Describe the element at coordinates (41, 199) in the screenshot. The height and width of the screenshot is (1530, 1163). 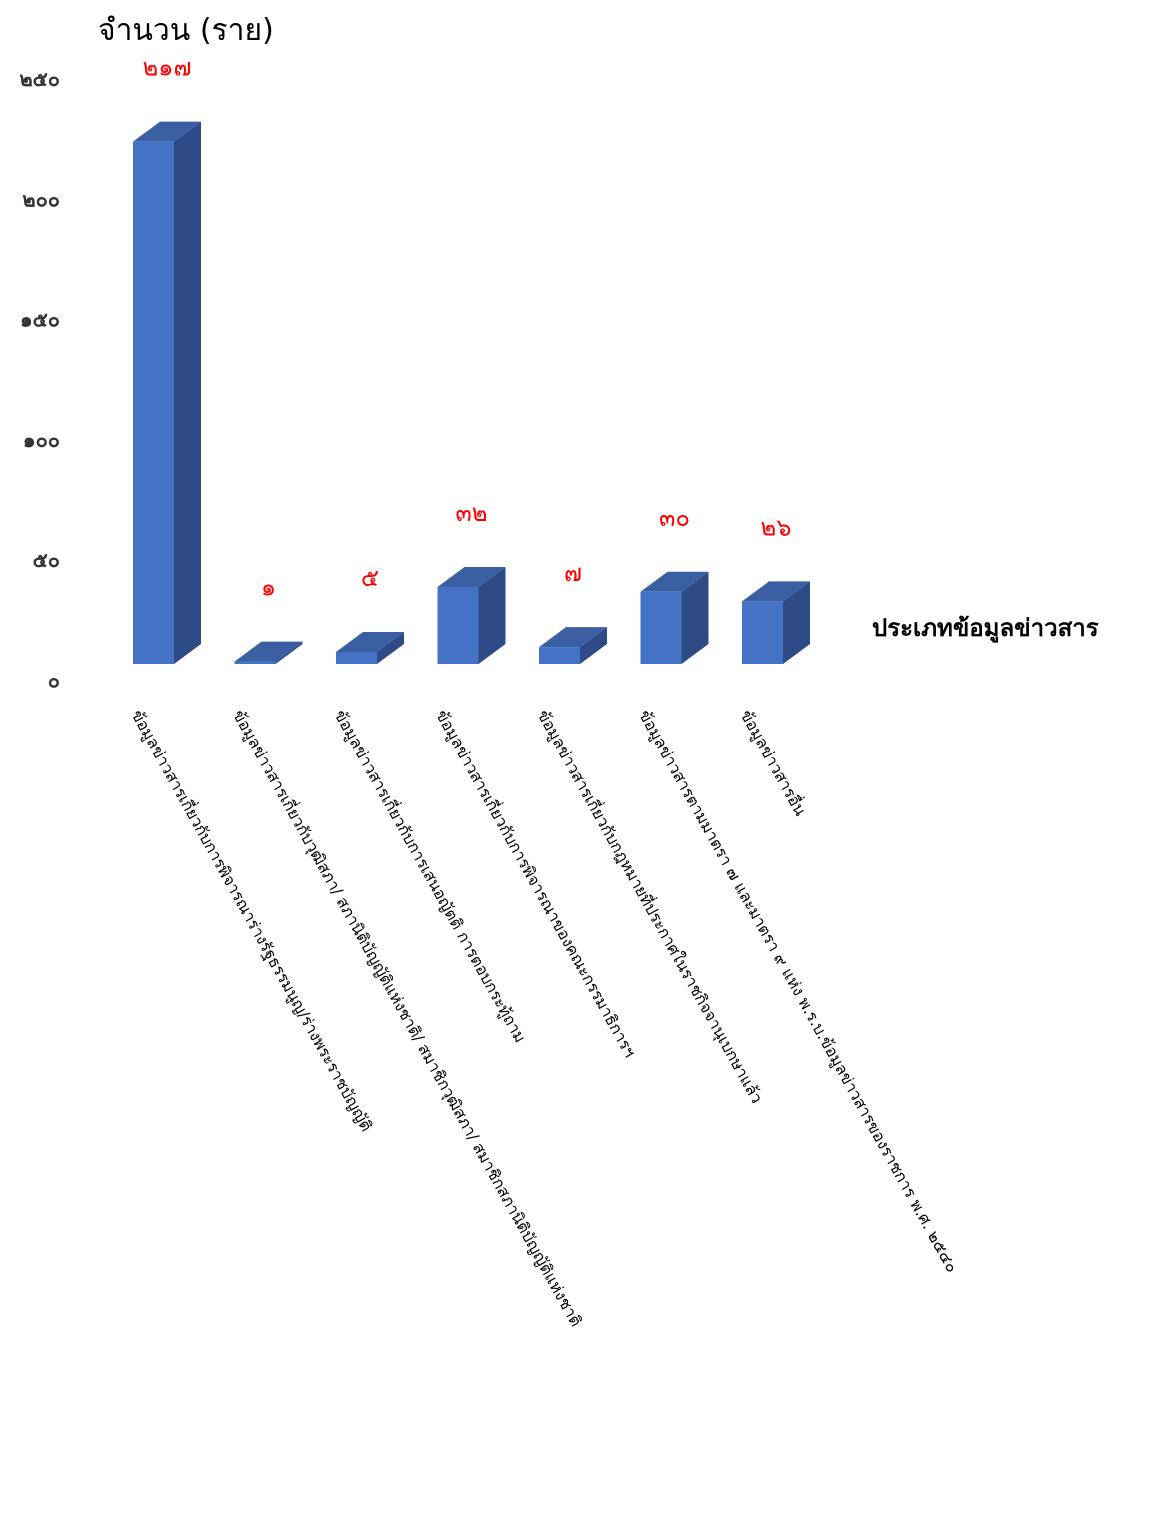
I see `y-tick-label: ๒๐๐` at that location.